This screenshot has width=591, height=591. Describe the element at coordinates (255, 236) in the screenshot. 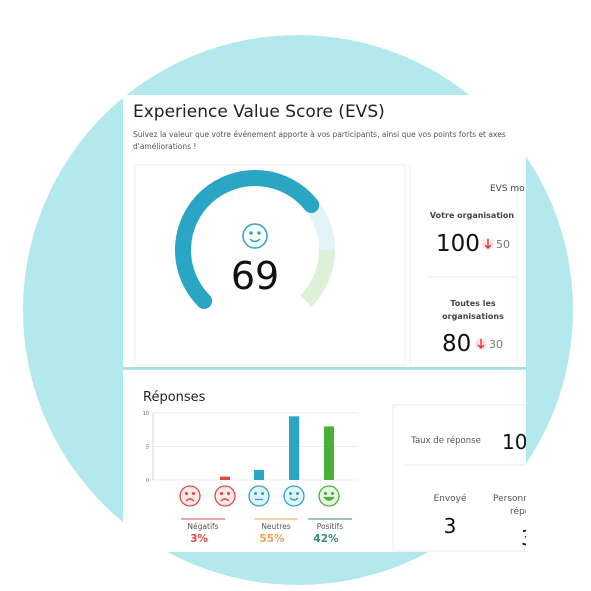

I see `smiley-icon` at that location.